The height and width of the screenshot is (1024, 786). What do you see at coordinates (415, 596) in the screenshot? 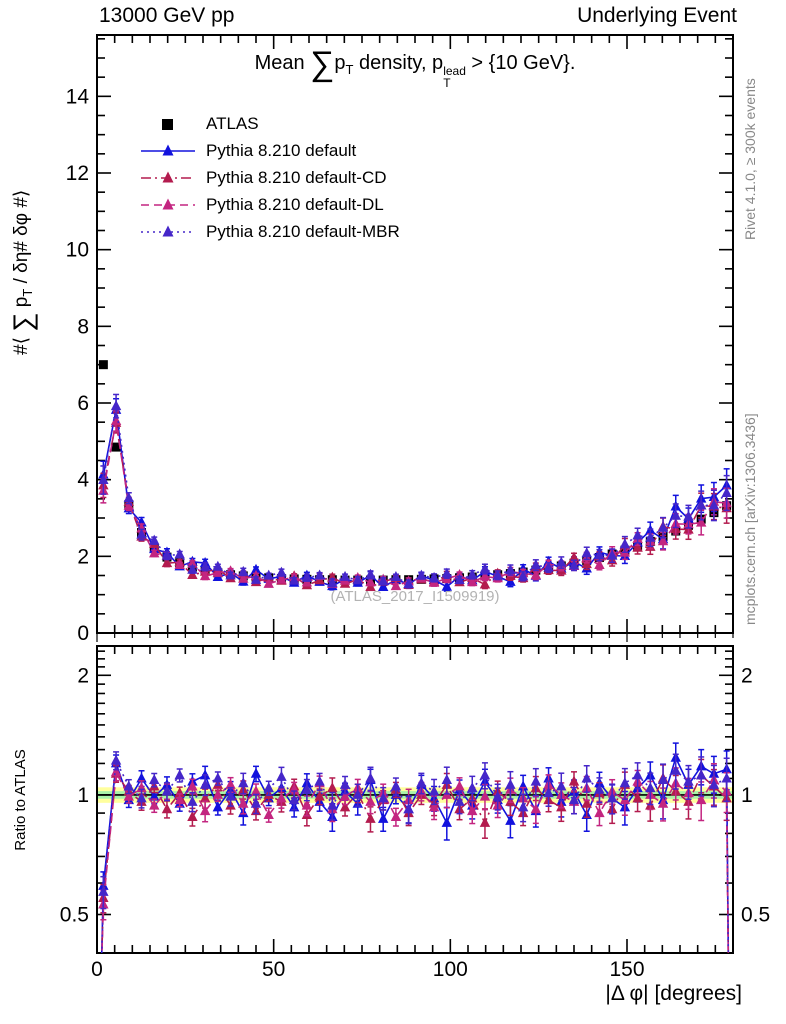
I see `analysis-id-watermark: (ATLAS_2017_I1509919)` at bounding box center [415, 596].